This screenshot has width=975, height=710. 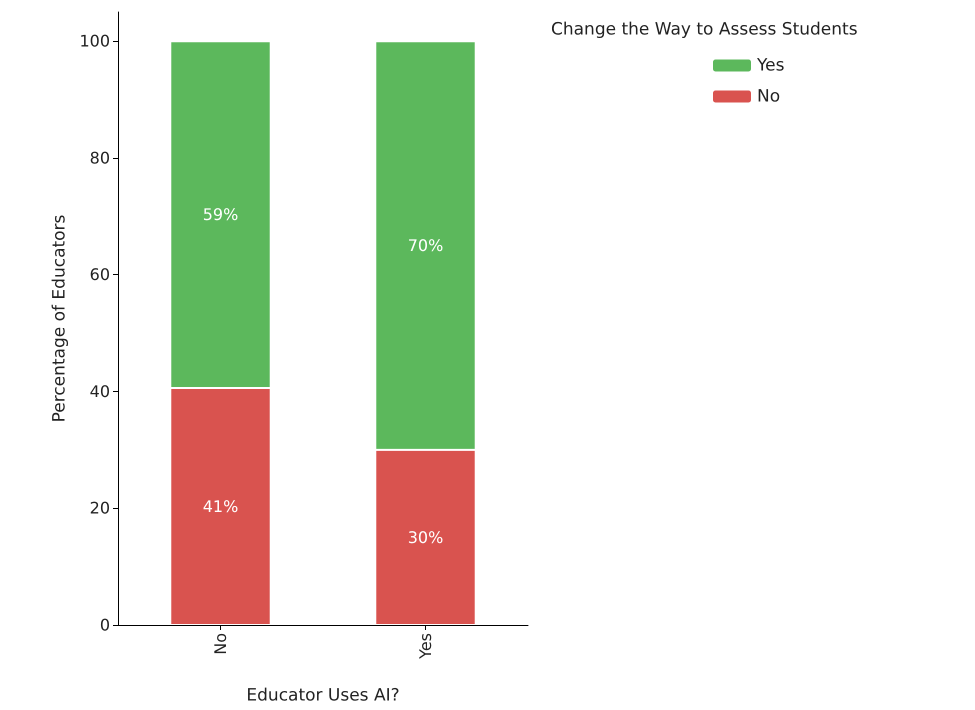 What do you see at coordinates (105, 625) in the screenshot?
I see `y-tick-label: 0` at bounding box center [105, 625].